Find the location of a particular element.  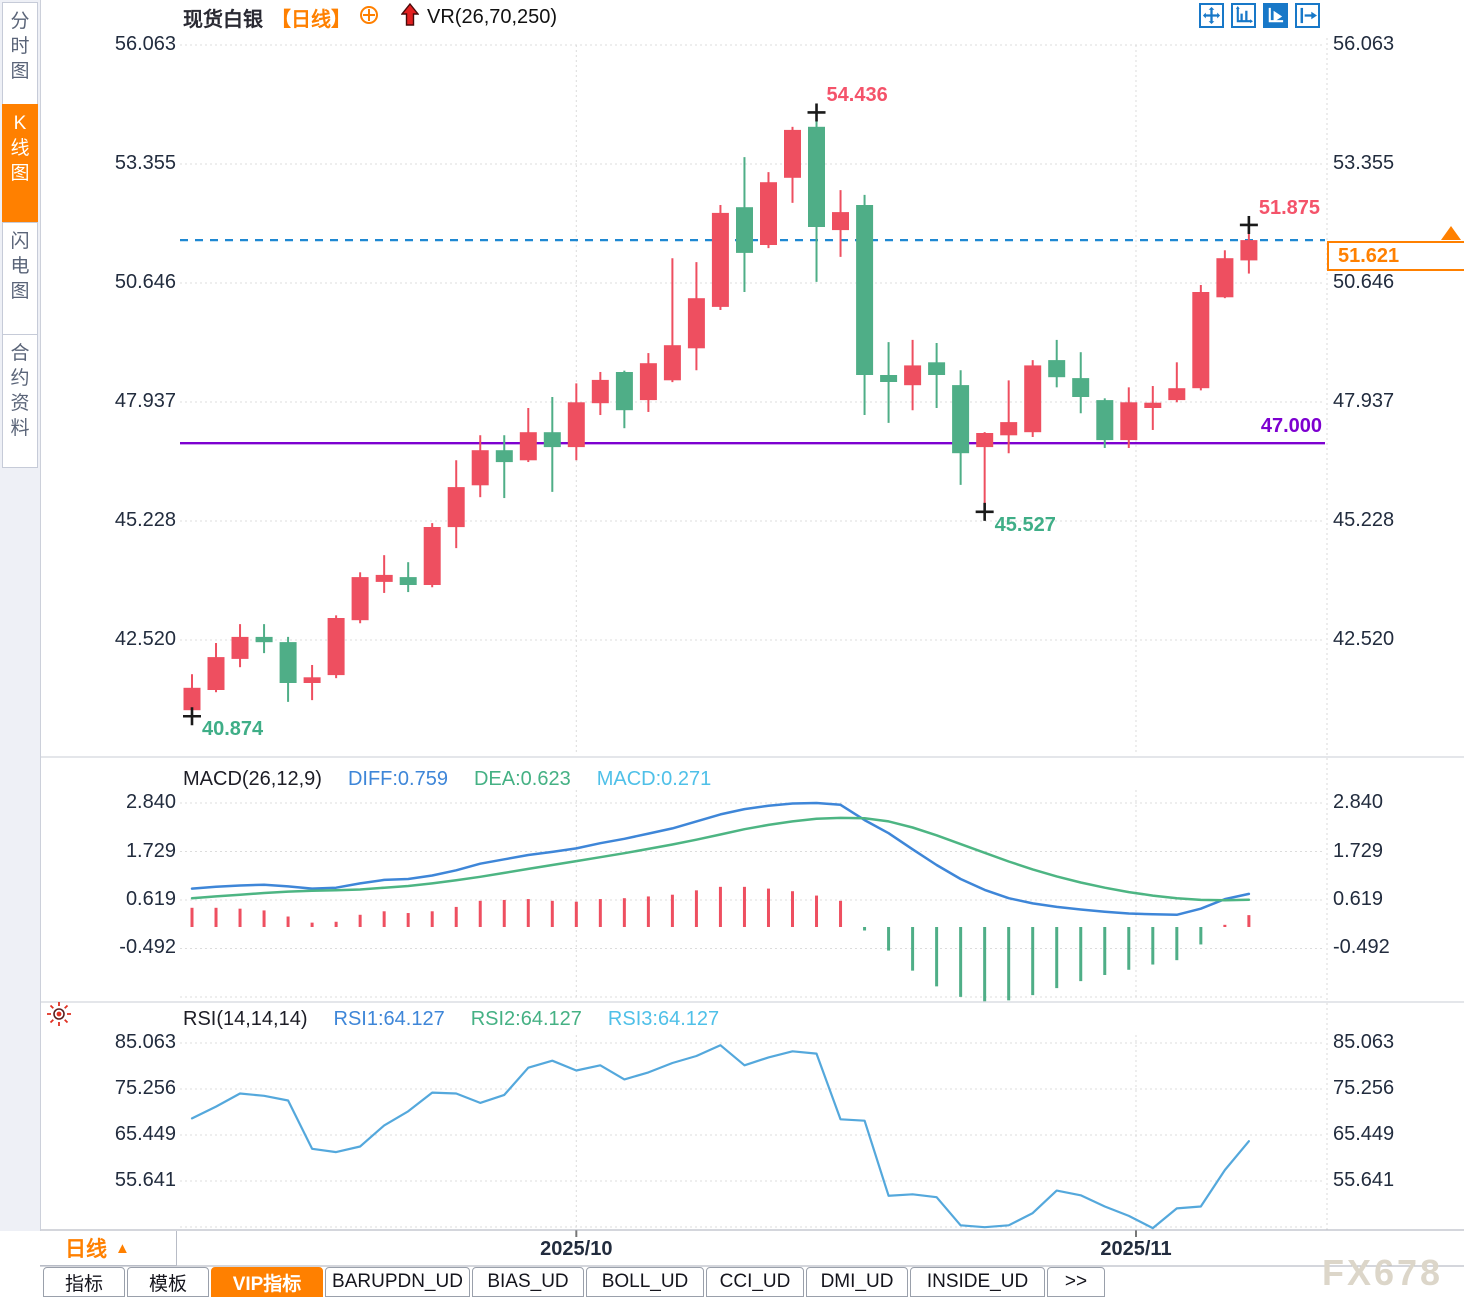

period-tag: 【日线】 is located at coordinates (311, 19).